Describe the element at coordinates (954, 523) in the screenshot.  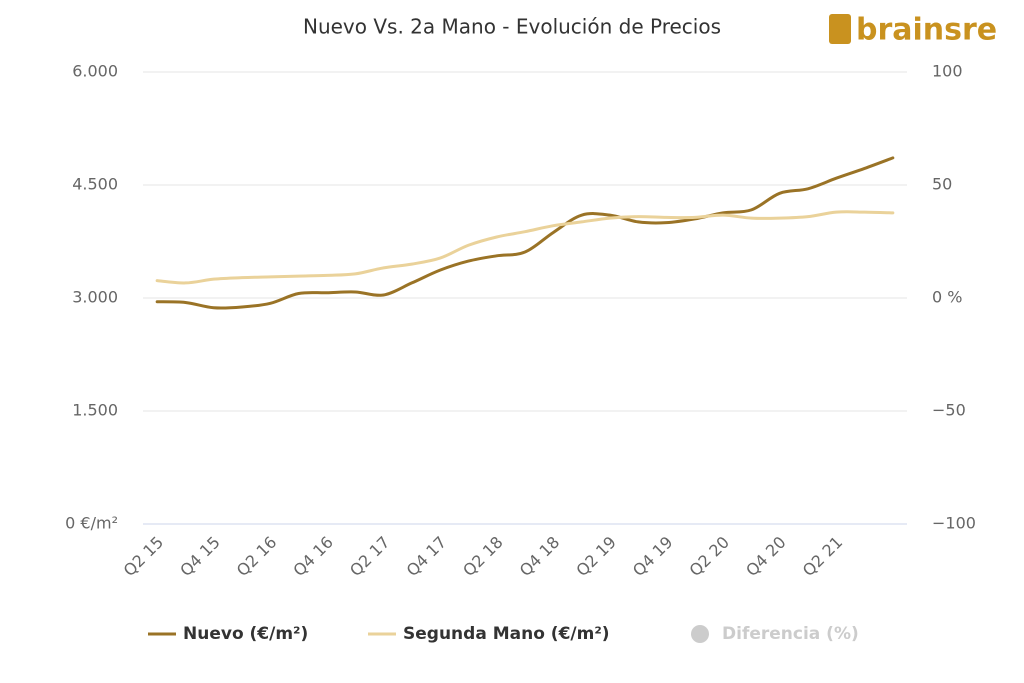
I see `y2-tick-label: −100` at that location.